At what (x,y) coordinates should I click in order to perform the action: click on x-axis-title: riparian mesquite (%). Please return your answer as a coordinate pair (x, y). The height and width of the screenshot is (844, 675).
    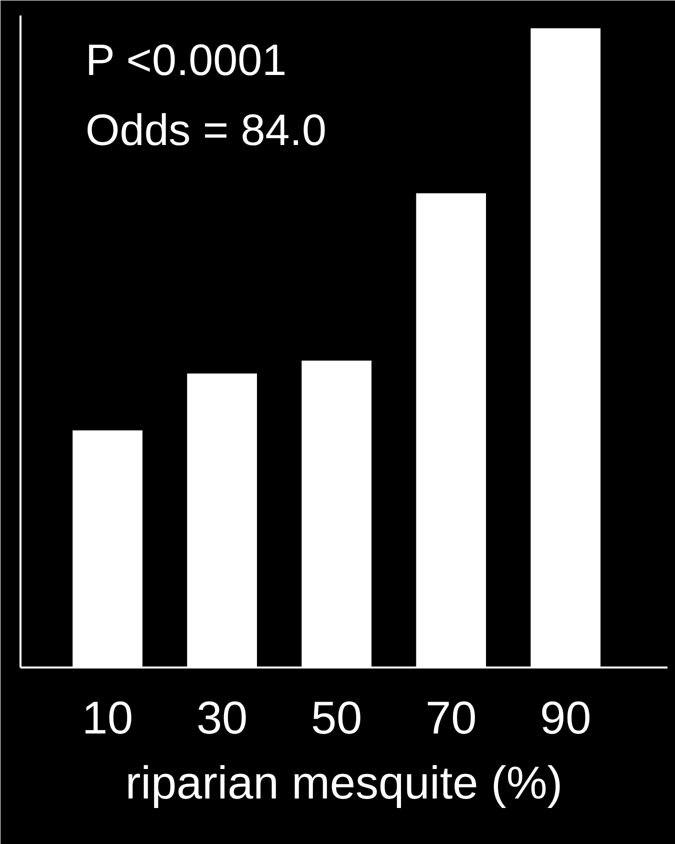
    Looking at the image, I should click on (344, 782).